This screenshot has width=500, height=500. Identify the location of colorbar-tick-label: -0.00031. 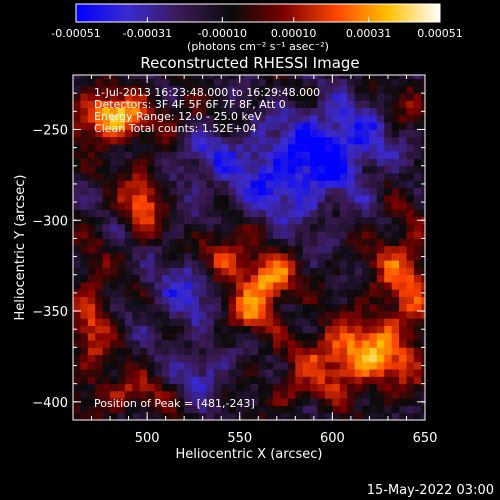
(147, 33).